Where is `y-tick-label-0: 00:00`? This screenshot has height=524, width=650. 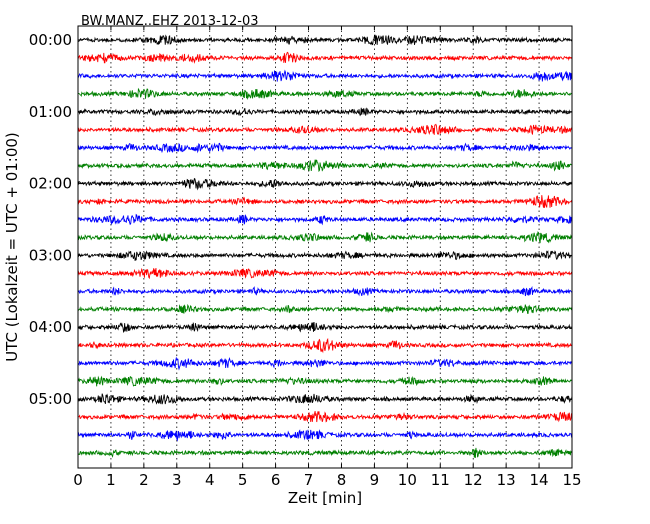
y-tick-label-0: 00:00 is located at coordinates (50, 40).